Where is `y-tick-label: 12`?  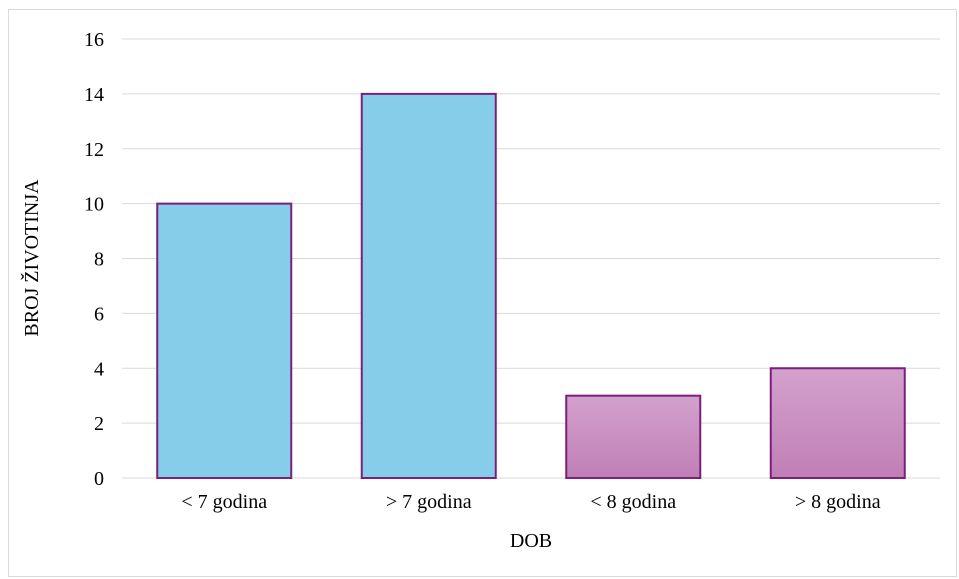 y-tick-label: 12 is located at coordinates (94, 150).